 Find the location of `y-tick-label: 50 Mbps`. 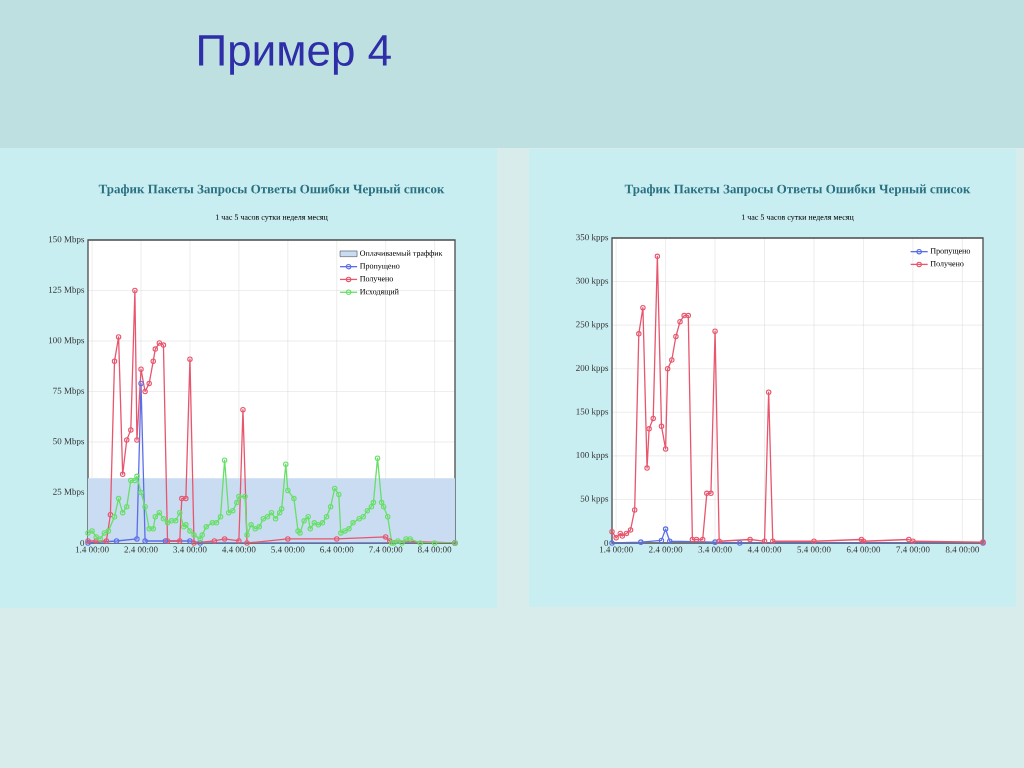

y-tick-label: 50 Mbps is located at coordinates (69, 442).